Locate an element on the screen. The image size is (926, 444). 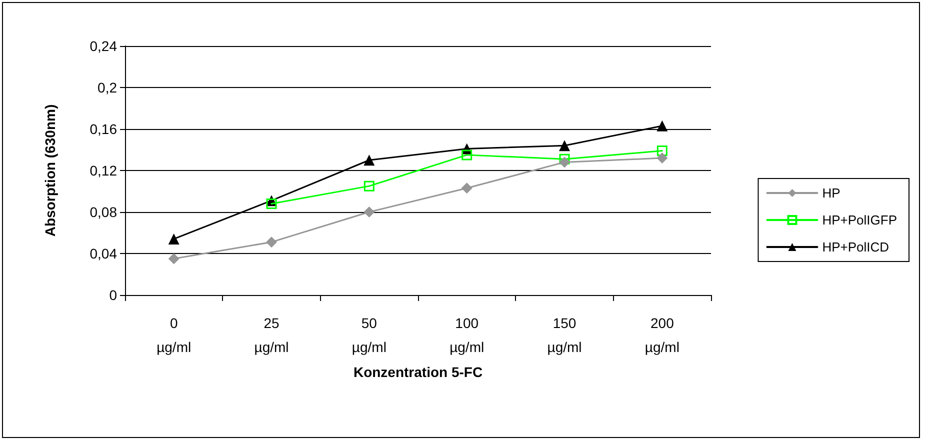
y-axis-title: Absorption (630nm) is located at coordinates (50, 170).